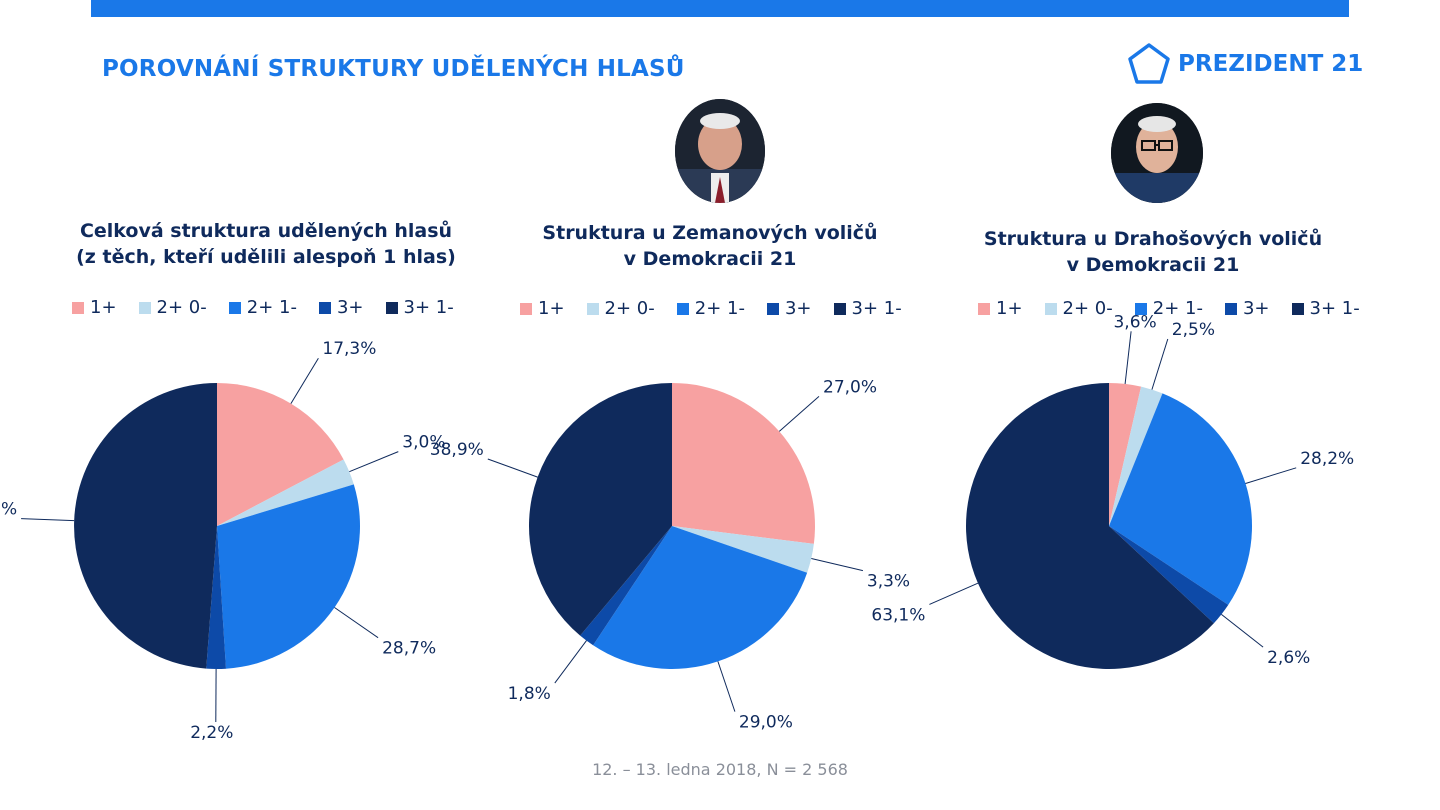 The height and width of the screenshot is (810, 1440). What do you see at coordinates (1288, 658) in the screenshot?
I see `data-label: 2,6%` at bounding box center [1288, 658].